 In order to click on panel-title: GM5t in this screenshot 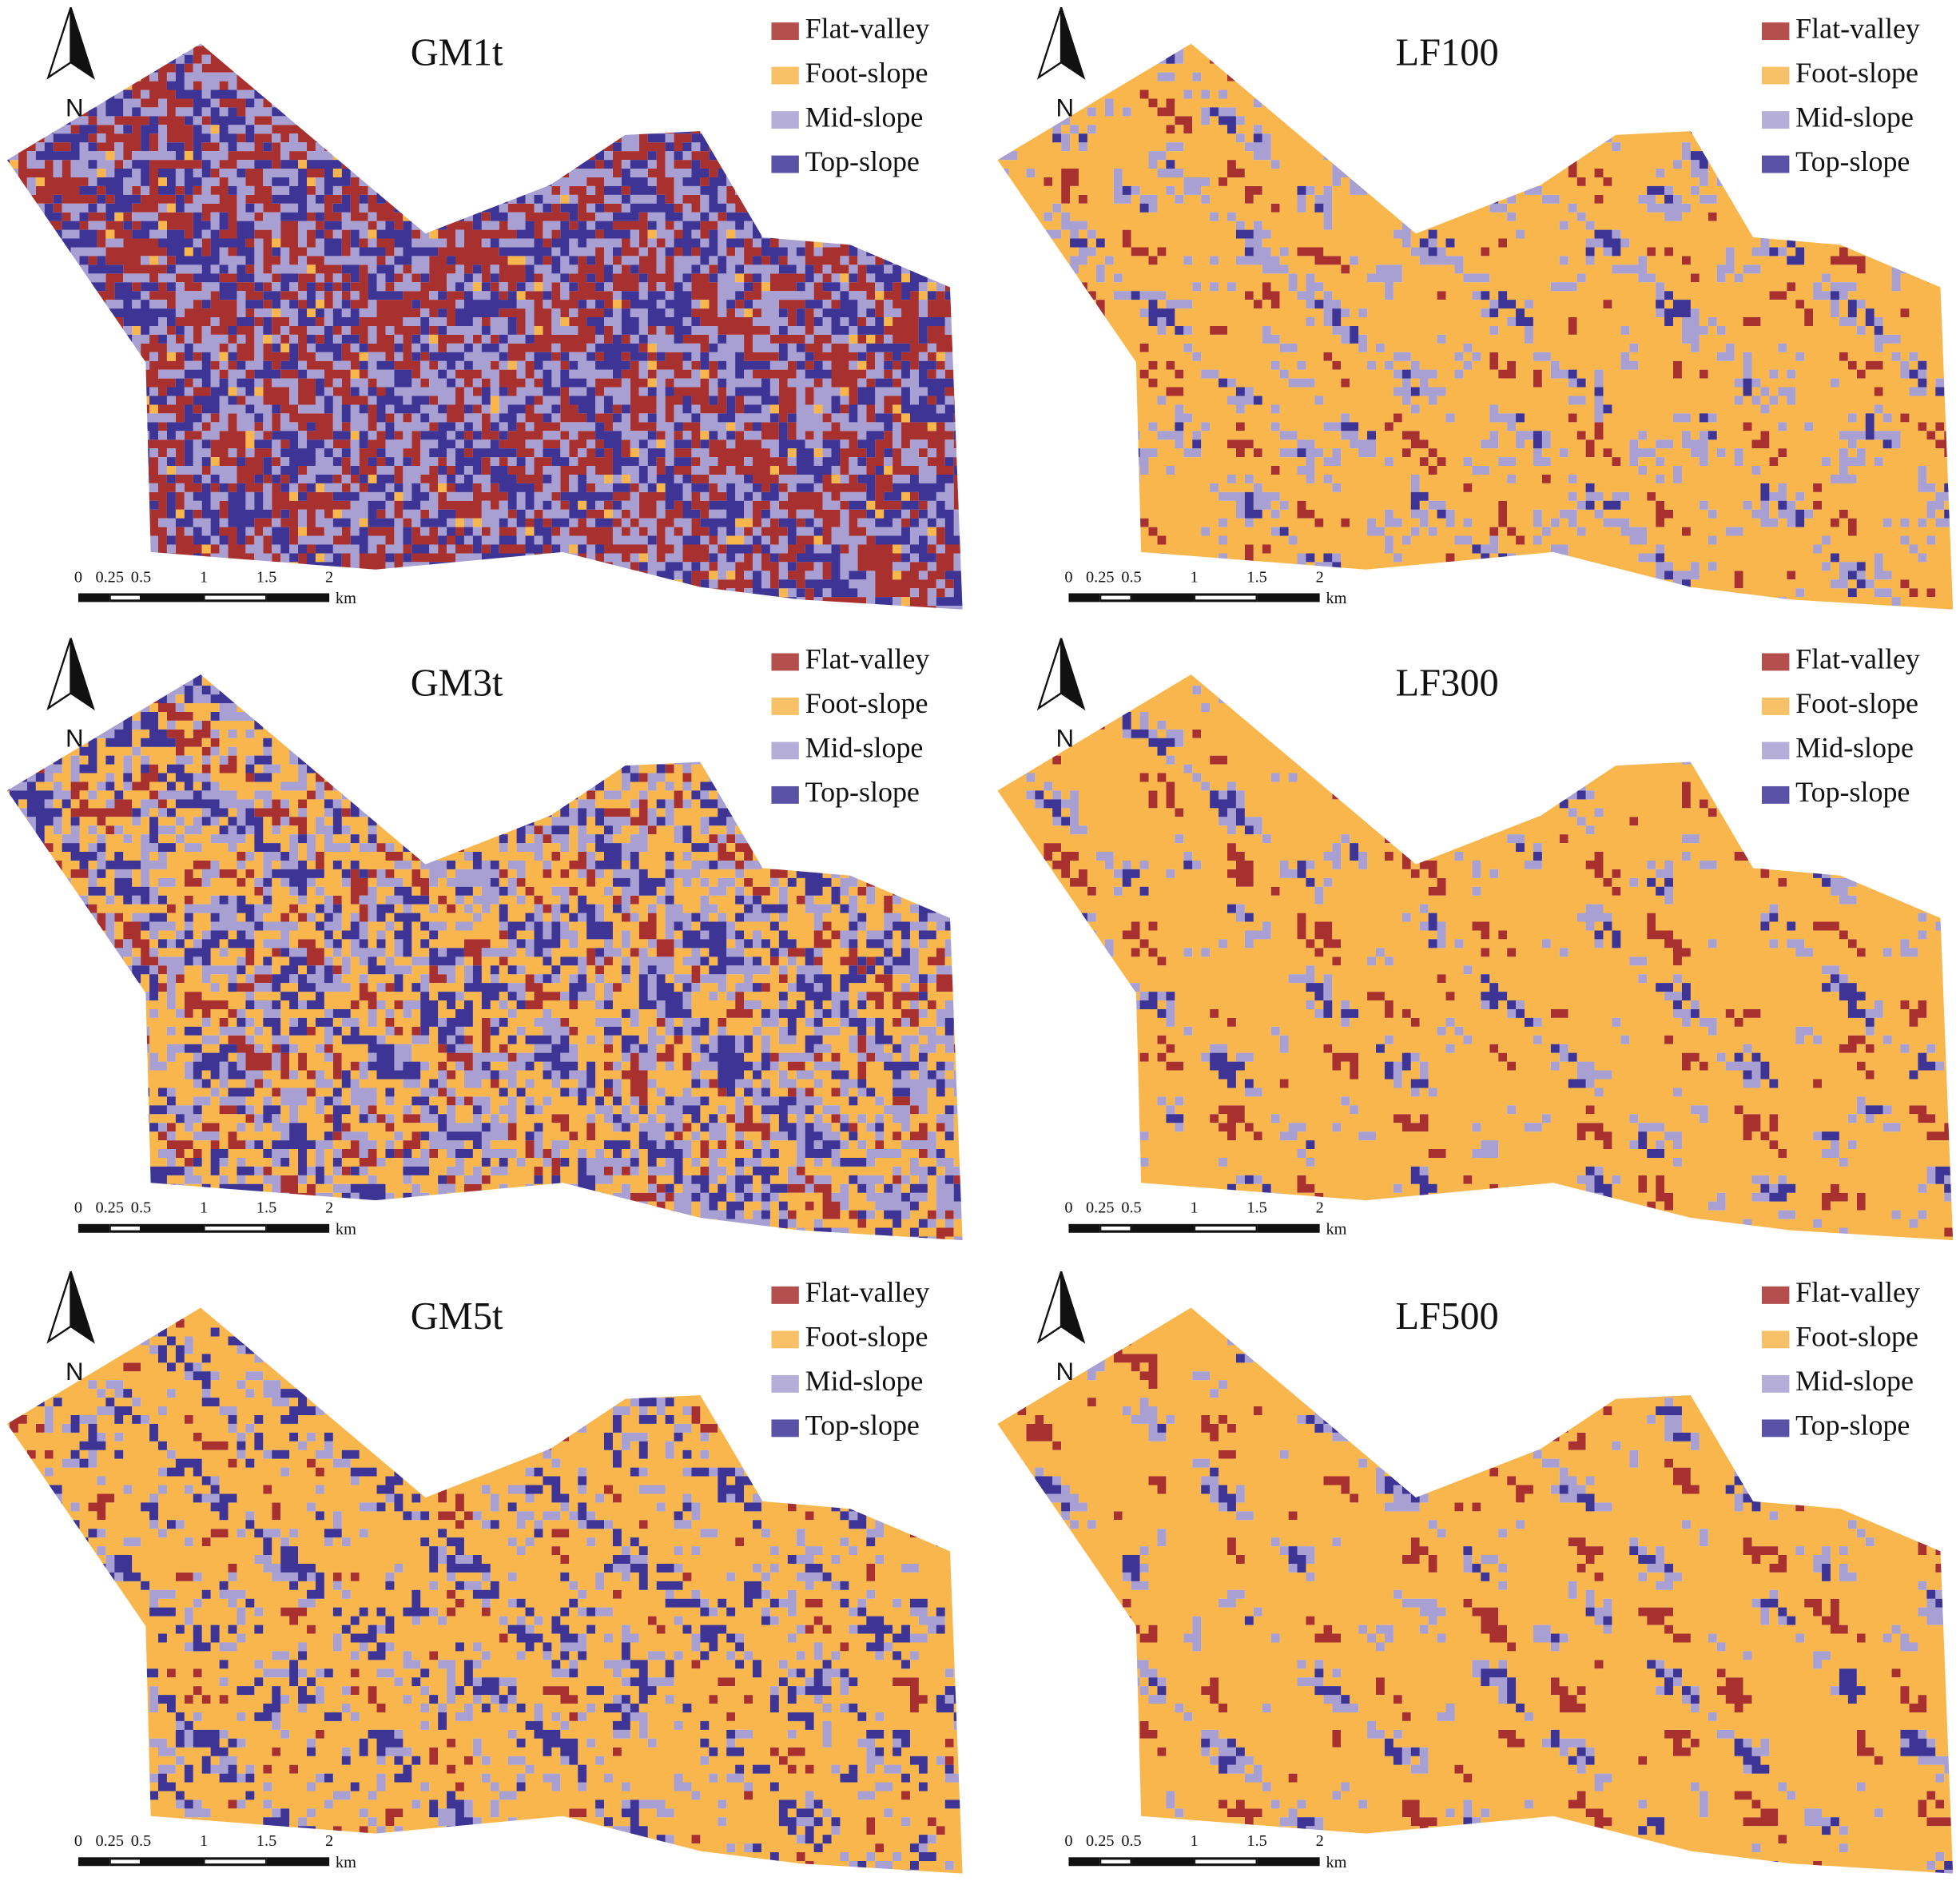, I will do `click(457, 1316)`.